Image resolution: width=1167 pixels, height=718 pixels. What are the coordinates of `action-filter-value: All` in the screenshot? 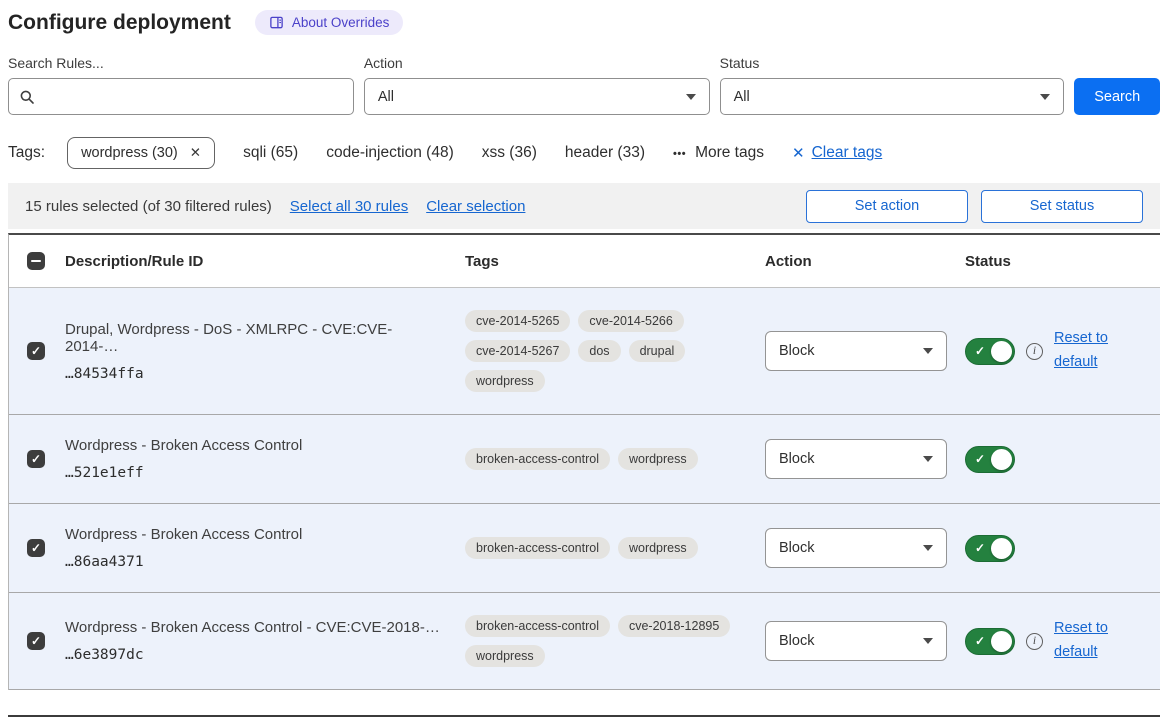 It's located at (385, 96).